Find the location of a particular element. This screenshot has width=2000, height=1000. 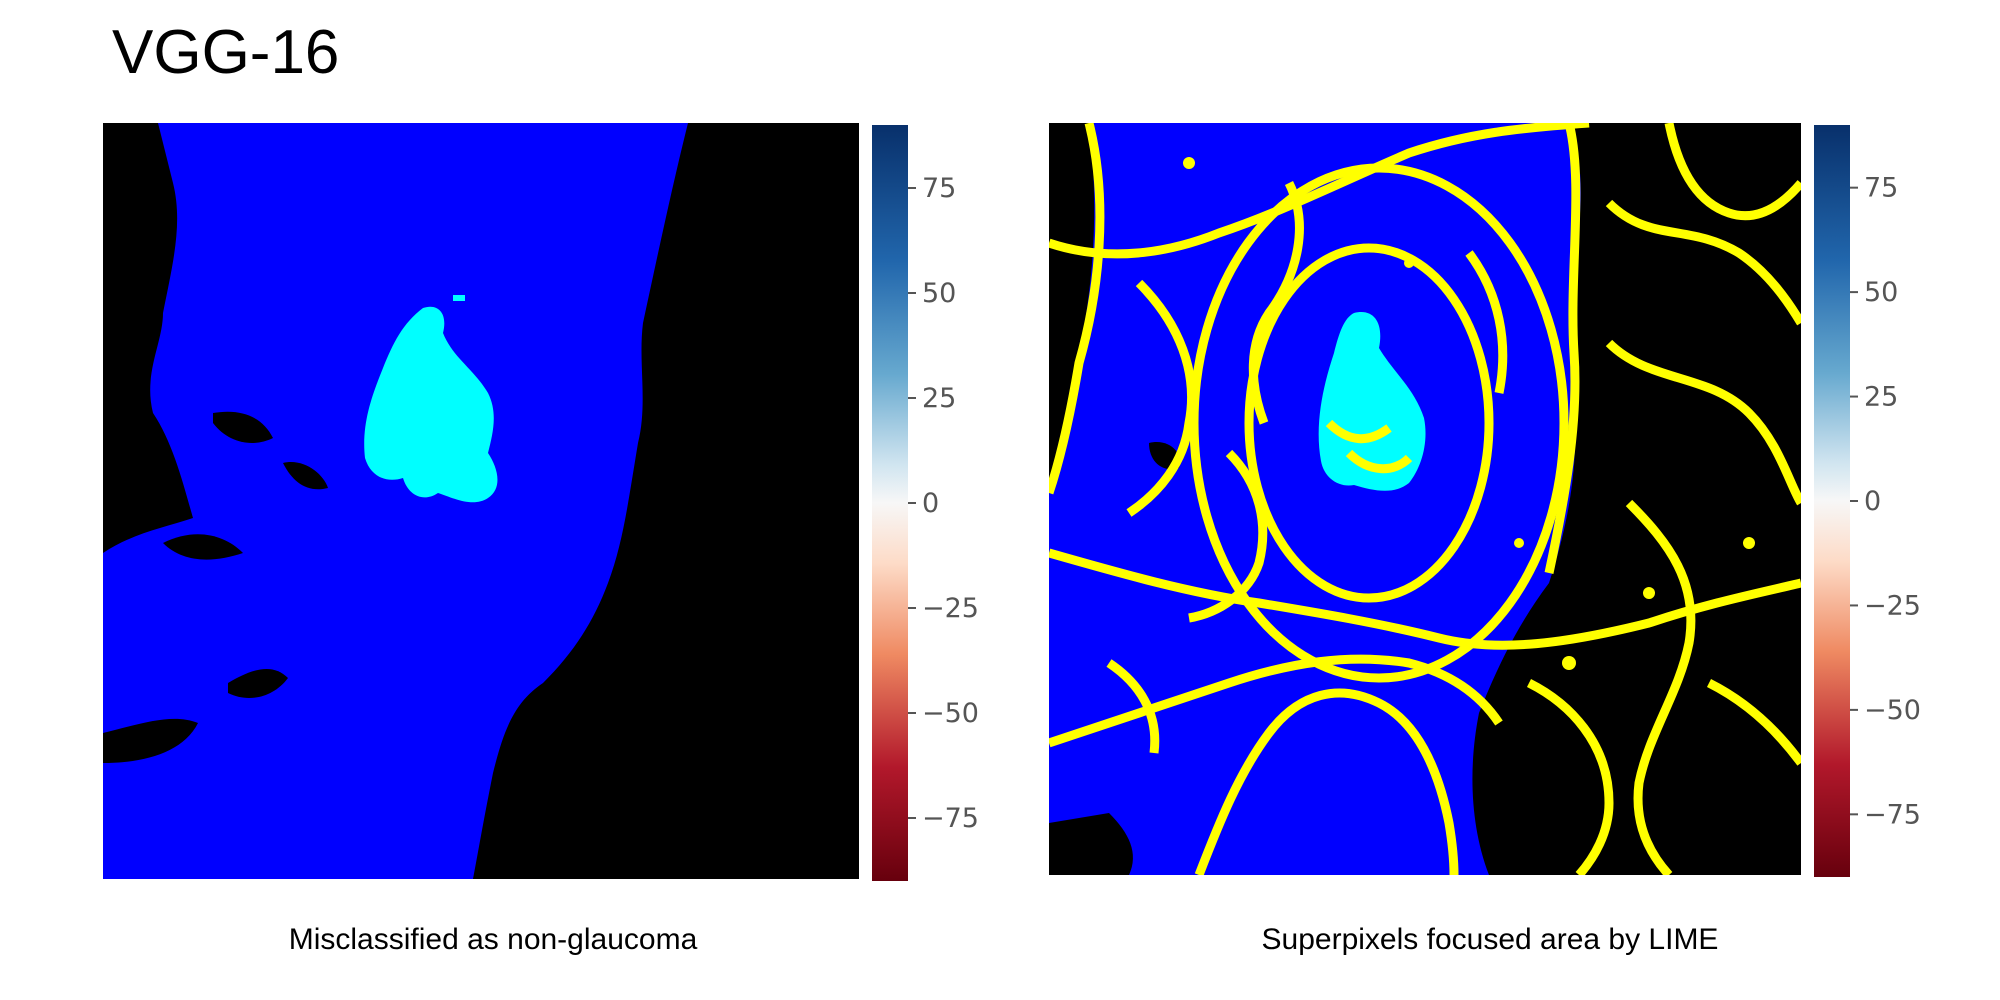

colorbar-right: 75 50 25 0 −25 −50 −75 is located at coordinates (1867, 501).